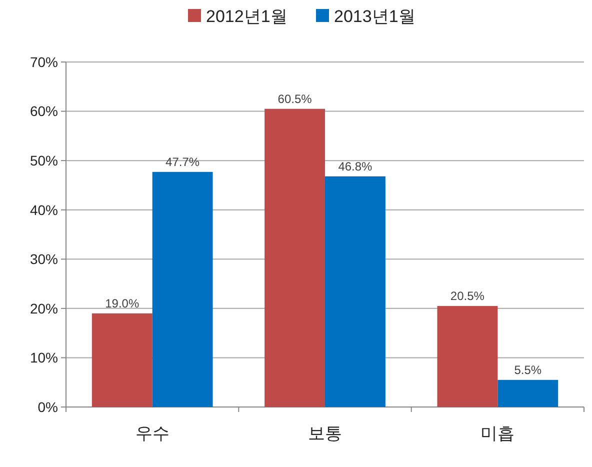 The width and height of the screenshot is (592, 467). Describe the element at coordinates (355, 166) in the screenshot. I see `data-label: 46.8%` at that location.